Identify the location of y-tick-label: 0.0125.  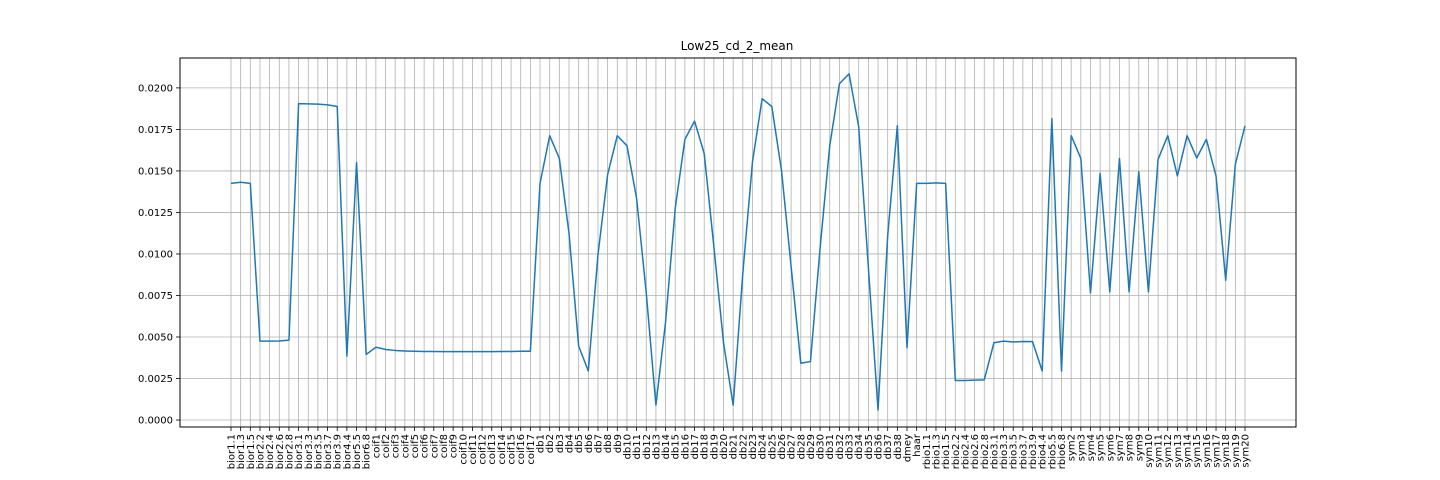
(155, 213).